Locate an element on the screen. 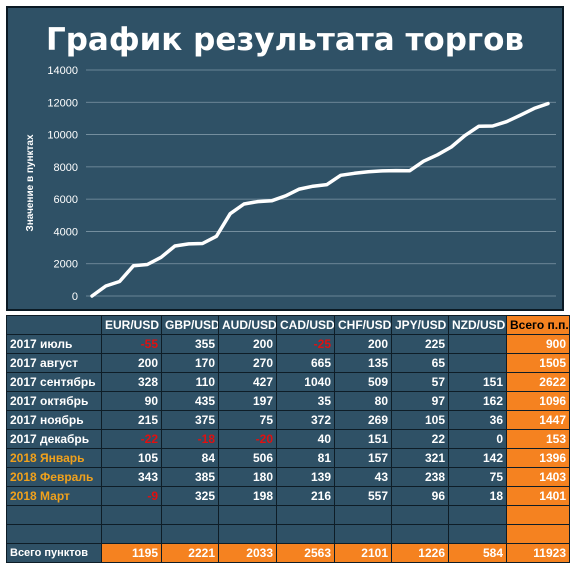 Image resolution: width=573 pixels, height=563 pixels. row-label: 2018 Февраль is located at coordinates (54, 477).